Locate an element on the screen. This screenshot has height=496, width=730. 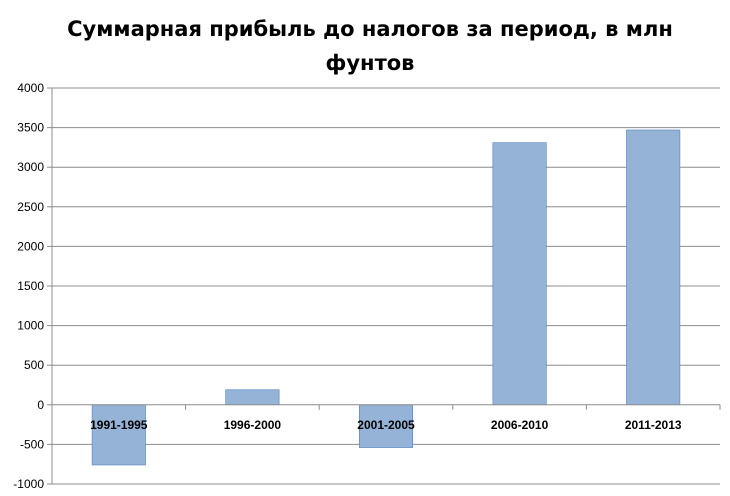
y-tick-label: 0 is located at coordinates (40, 405).